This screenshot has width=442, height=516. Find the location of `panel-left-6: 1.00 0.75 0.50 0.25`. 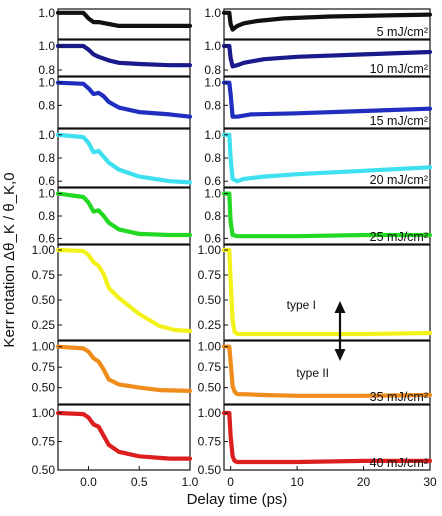

panel-left-6: 1.00 0.75 0.50 0.25 is located at coordinates (112, 292).